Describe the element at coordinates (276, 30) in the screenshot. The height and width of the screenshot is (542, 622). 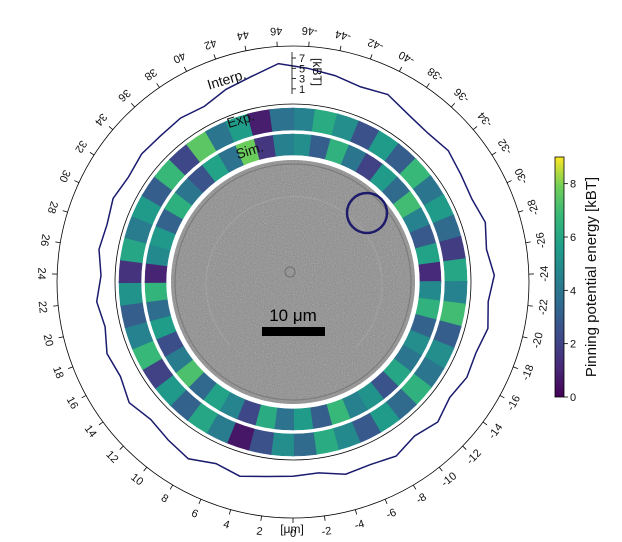
I see `angular-tick-label: 46` at that location.